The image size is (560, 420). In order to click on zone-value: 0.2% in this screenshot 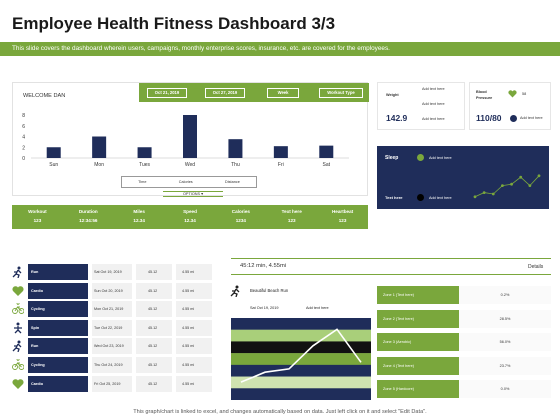, I will do `click(505, 295)`.